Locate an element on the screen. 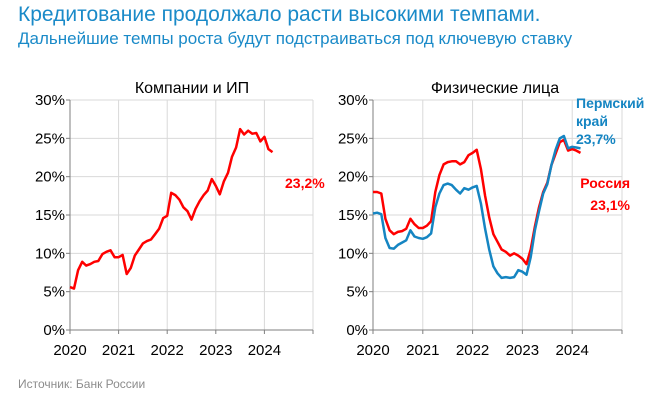  end-value-label: 23,7% is located at coordinates (596, 139).